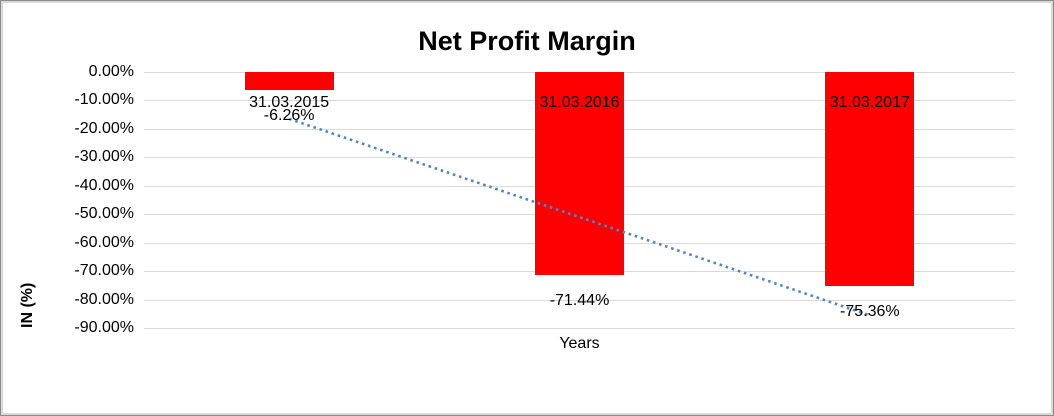 The height and width of the screenshot is (416, 1054). Describe the element at coordinates (869, 102) in the screenshot. I see `category-label: 31.03.2017` at that location.